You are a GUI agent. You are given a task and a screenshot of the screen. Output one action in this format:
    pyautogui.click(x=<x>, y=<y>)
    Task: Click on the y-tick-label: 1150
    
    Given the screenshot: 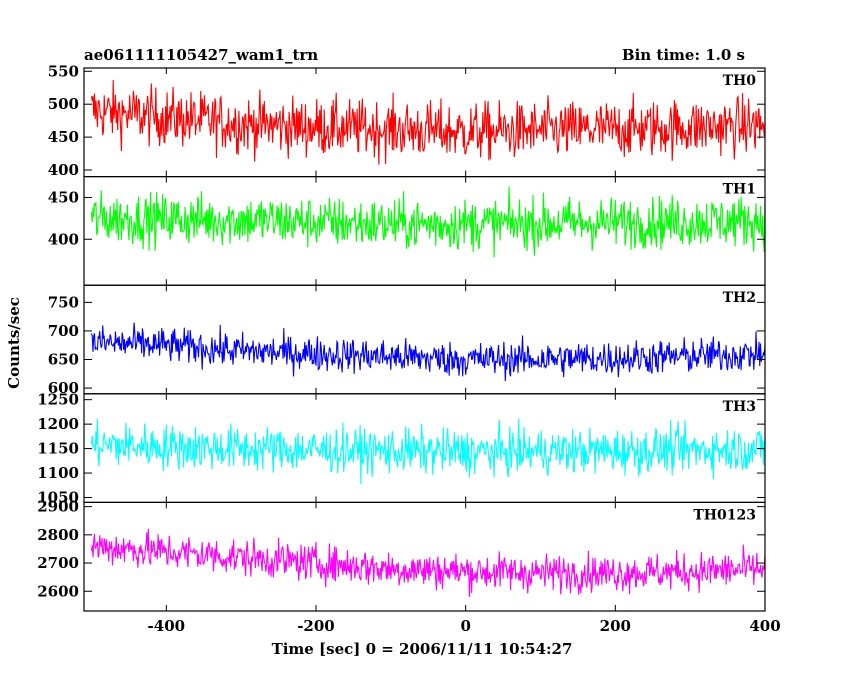 What is the action you would take?
    pyautogui.click(x=58, y=449)
    